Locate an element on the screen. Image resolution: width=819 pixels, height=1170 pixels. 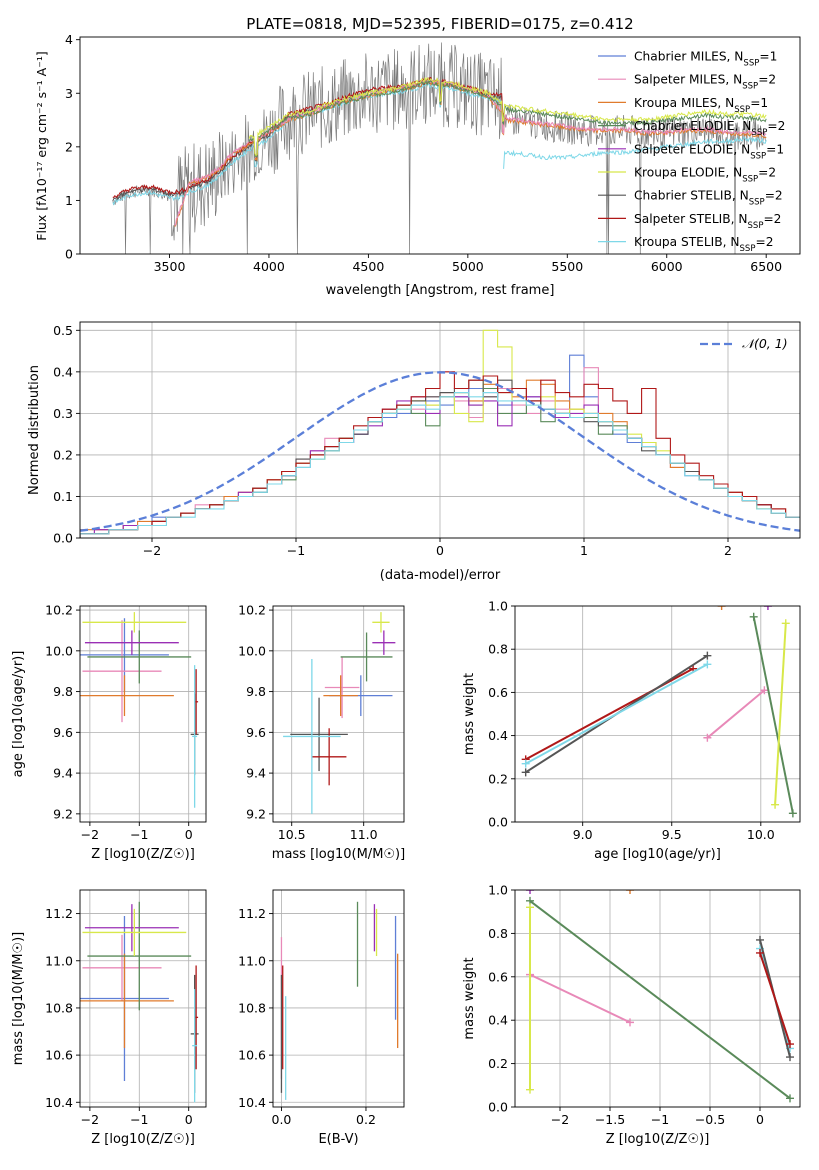
x-tick-label: 6500 is located at coordinates (766, 266).